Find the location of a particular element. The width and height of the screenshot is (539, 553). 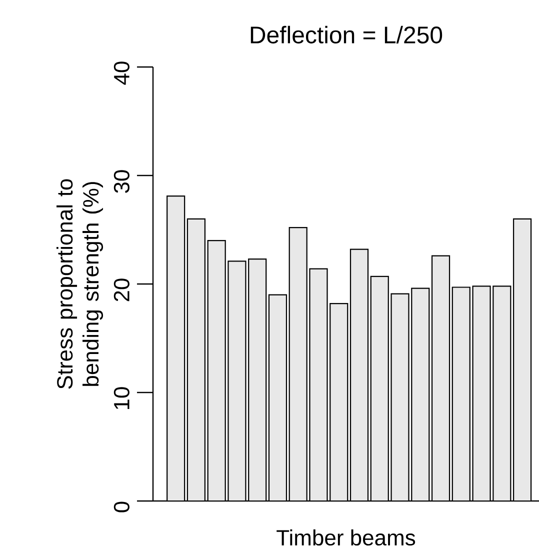

chart-title: Deflection = L/250 is located at coordinates (346, 35).